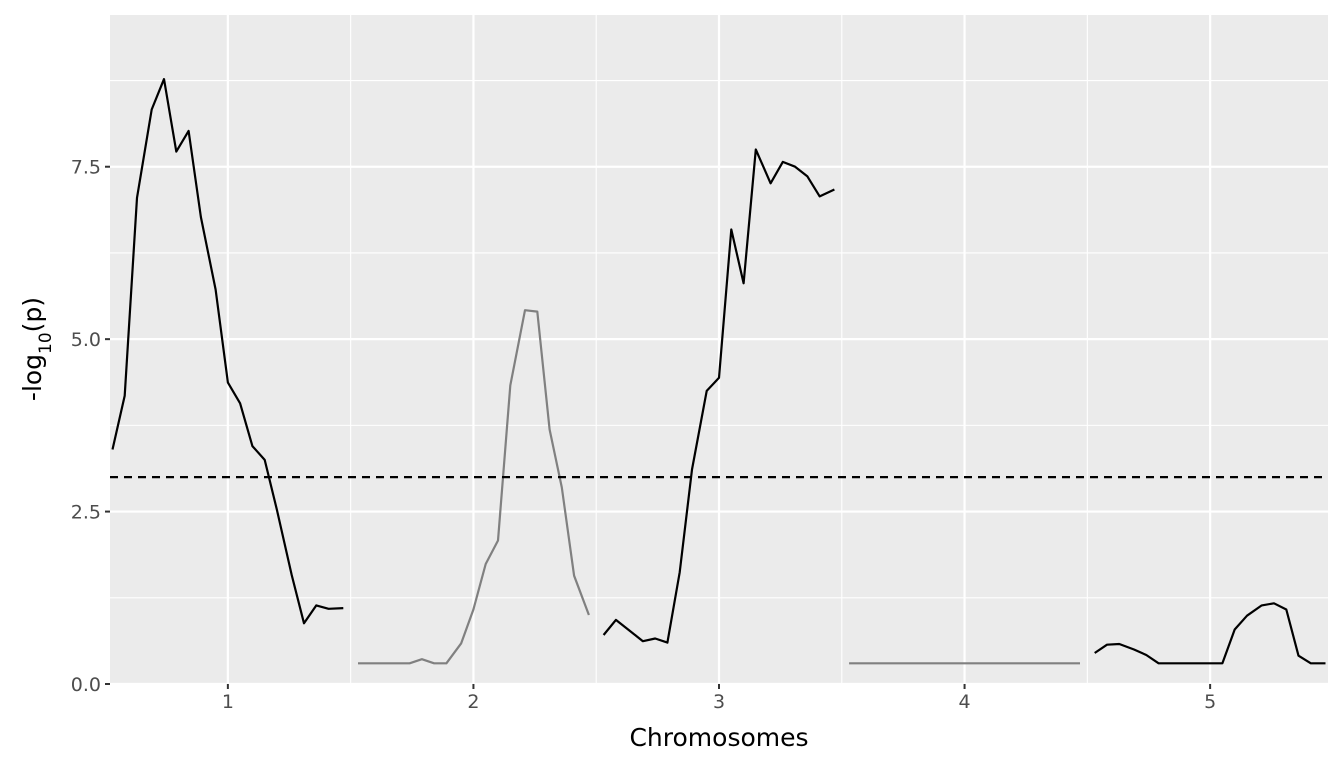  Describe the element at coordinates (718, 737) in the screenshot. I see `x-axis-title: Chromosomes` at that location.